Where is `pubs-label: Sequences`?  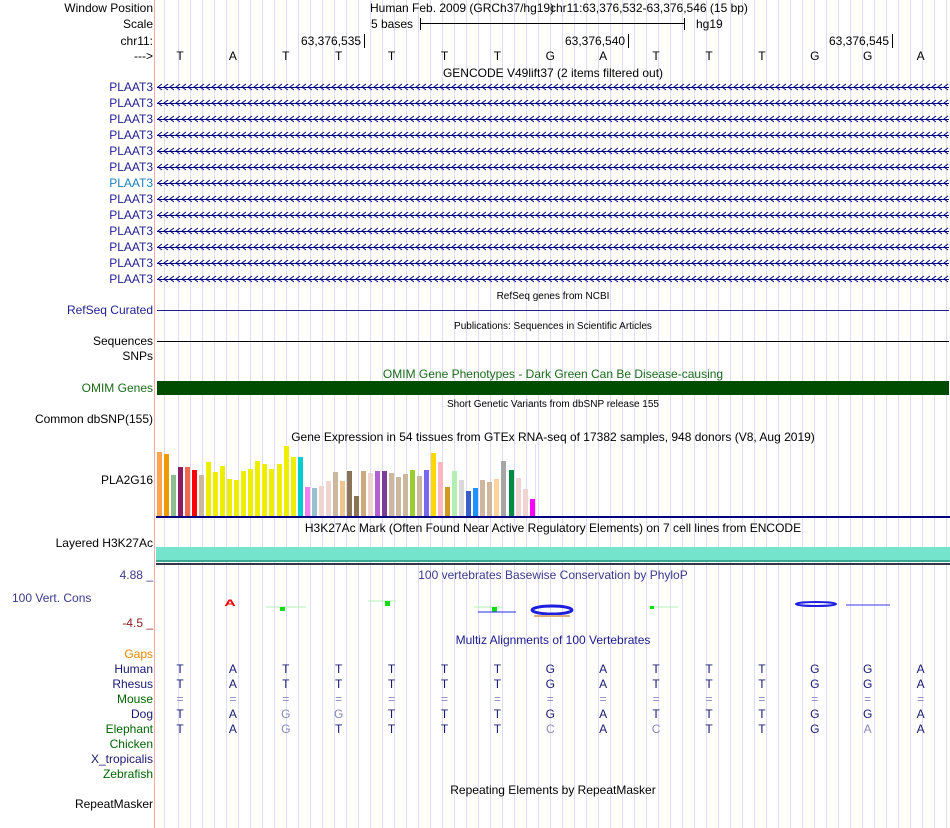 pubs-label: Sequences is located at coordinates (122, 341).